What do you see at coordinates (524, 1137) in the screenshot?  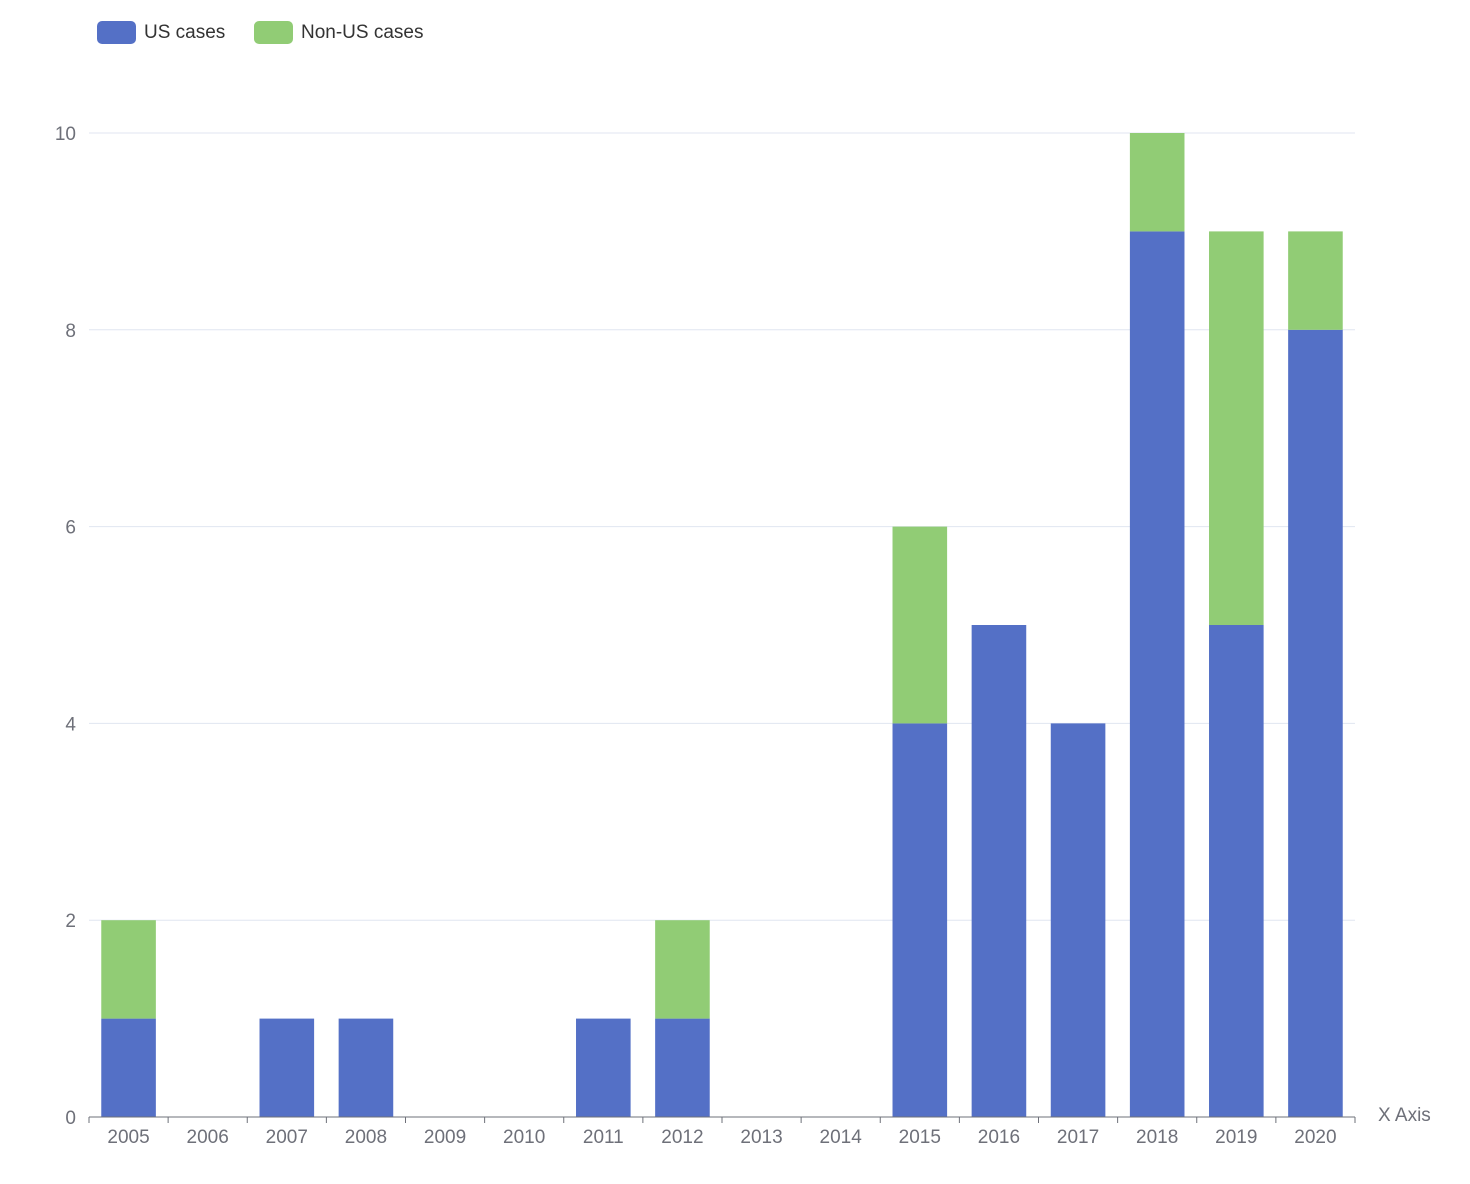 I see `x-tick-label: 2010` at bounding box center [524, 1137].